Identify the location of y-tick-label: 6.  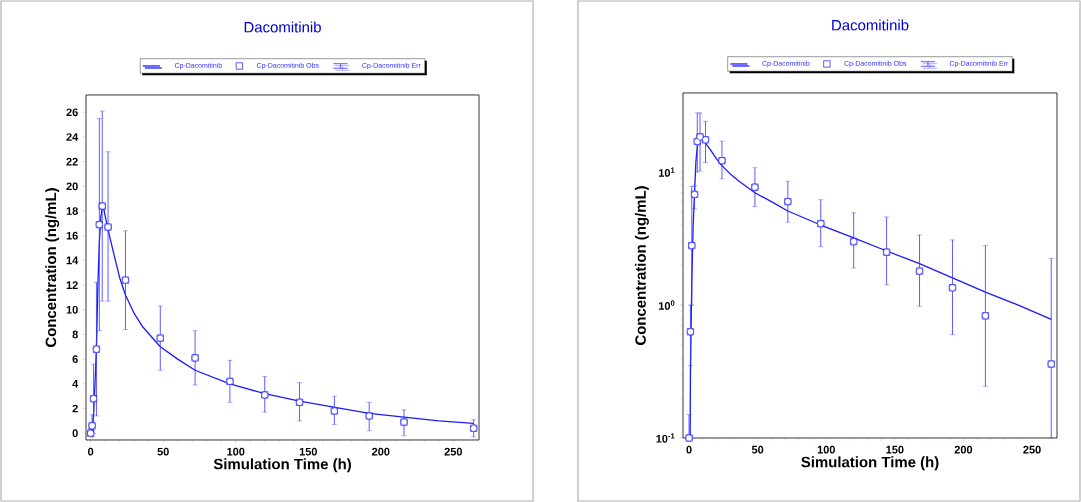
(75, 359).